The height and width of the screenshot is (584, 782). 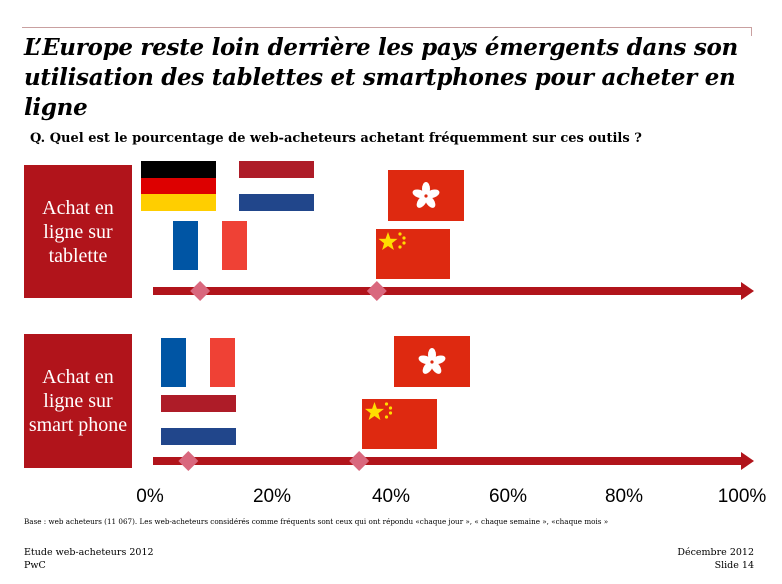 I want to click on footer-company: PwC, so click(x=35, y=565).